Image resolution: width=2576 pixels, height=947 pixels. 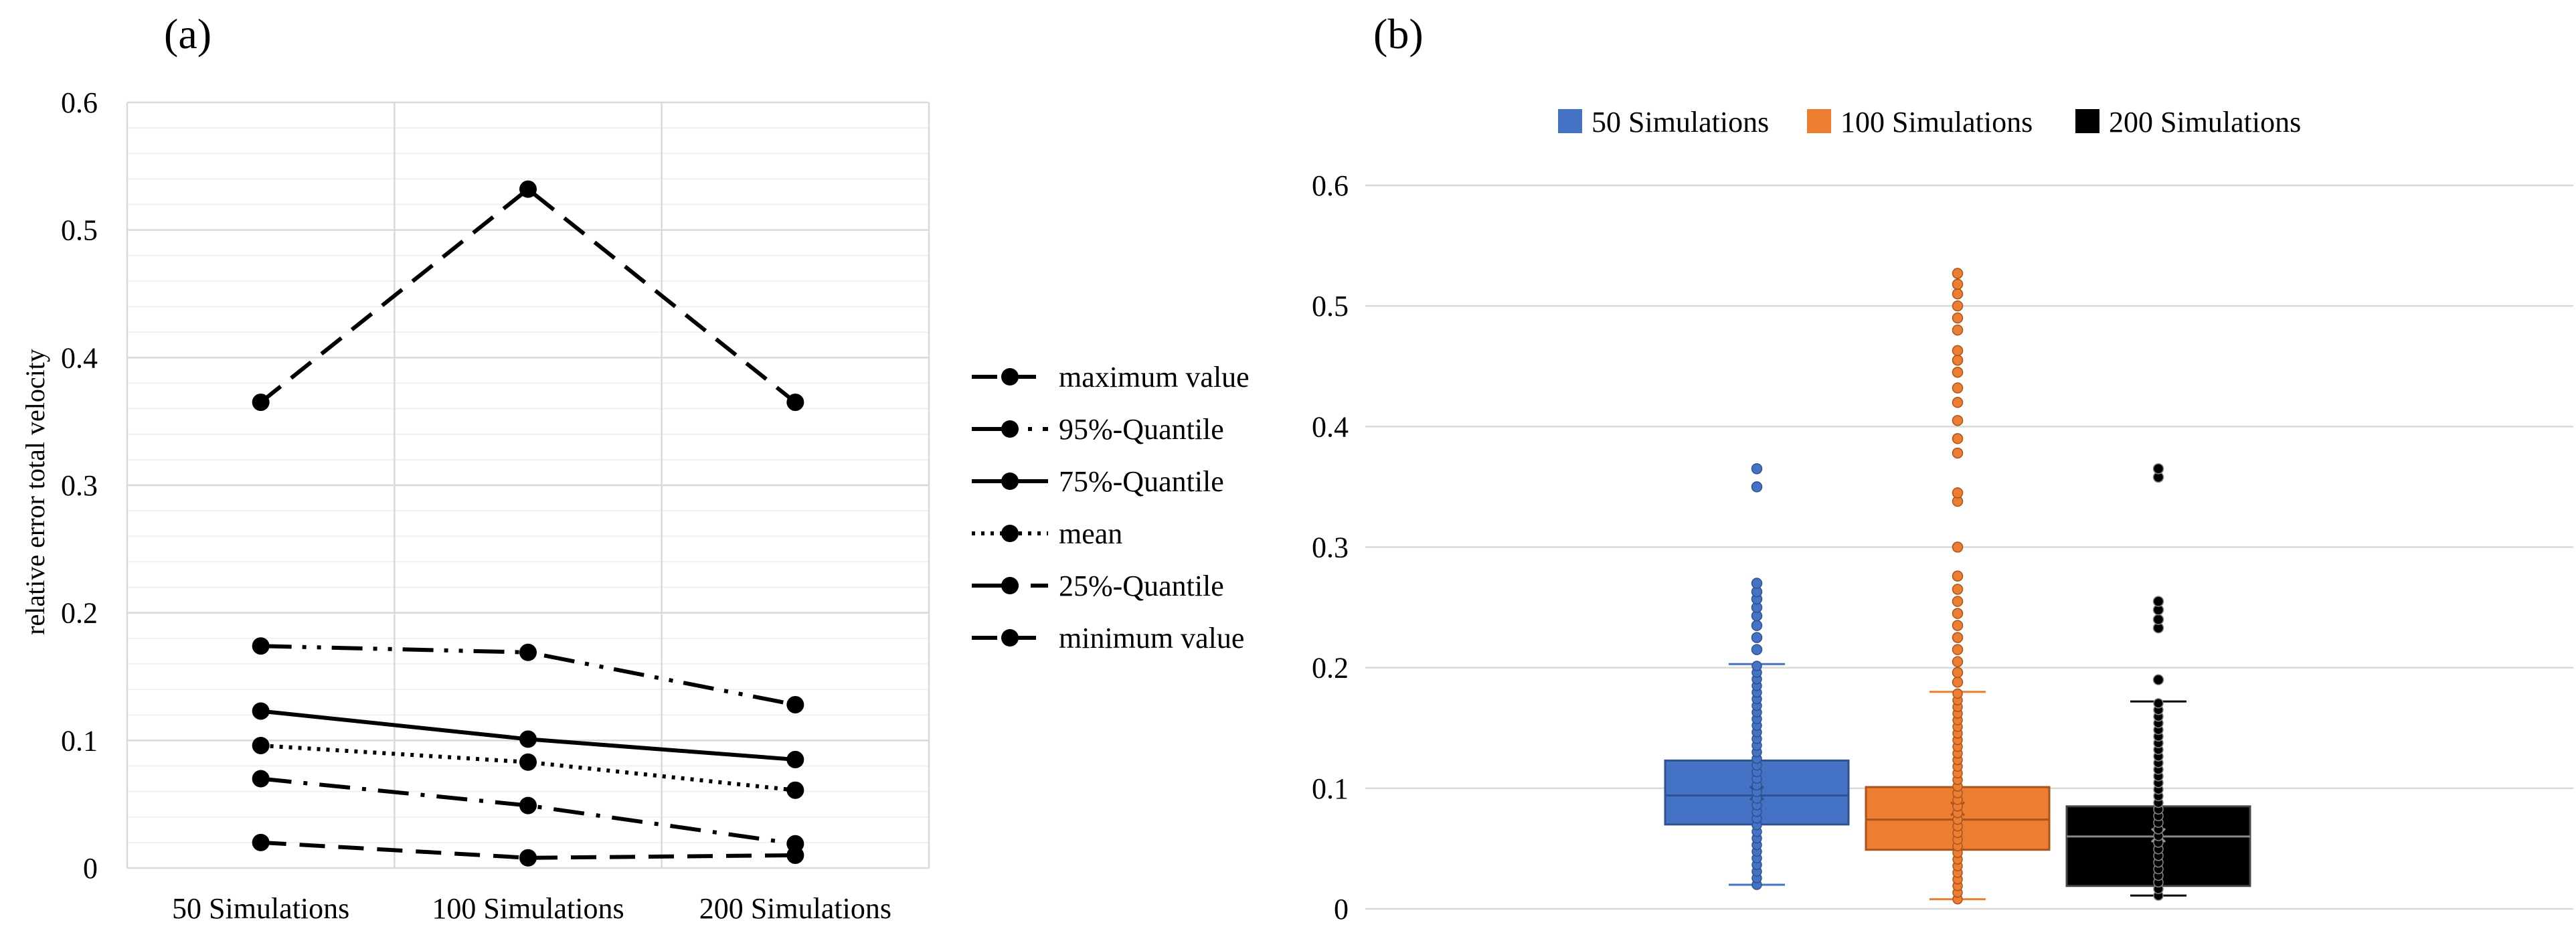 I want to click on point-50-simulations, so click(x=1757, y=666).